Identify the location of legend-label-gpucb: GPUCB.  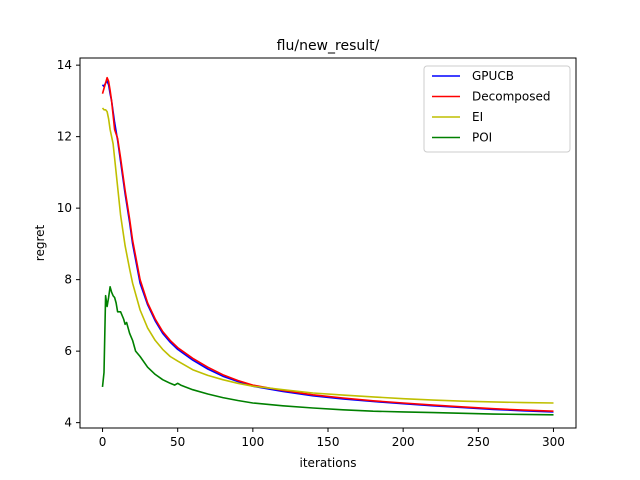
(493, 76).